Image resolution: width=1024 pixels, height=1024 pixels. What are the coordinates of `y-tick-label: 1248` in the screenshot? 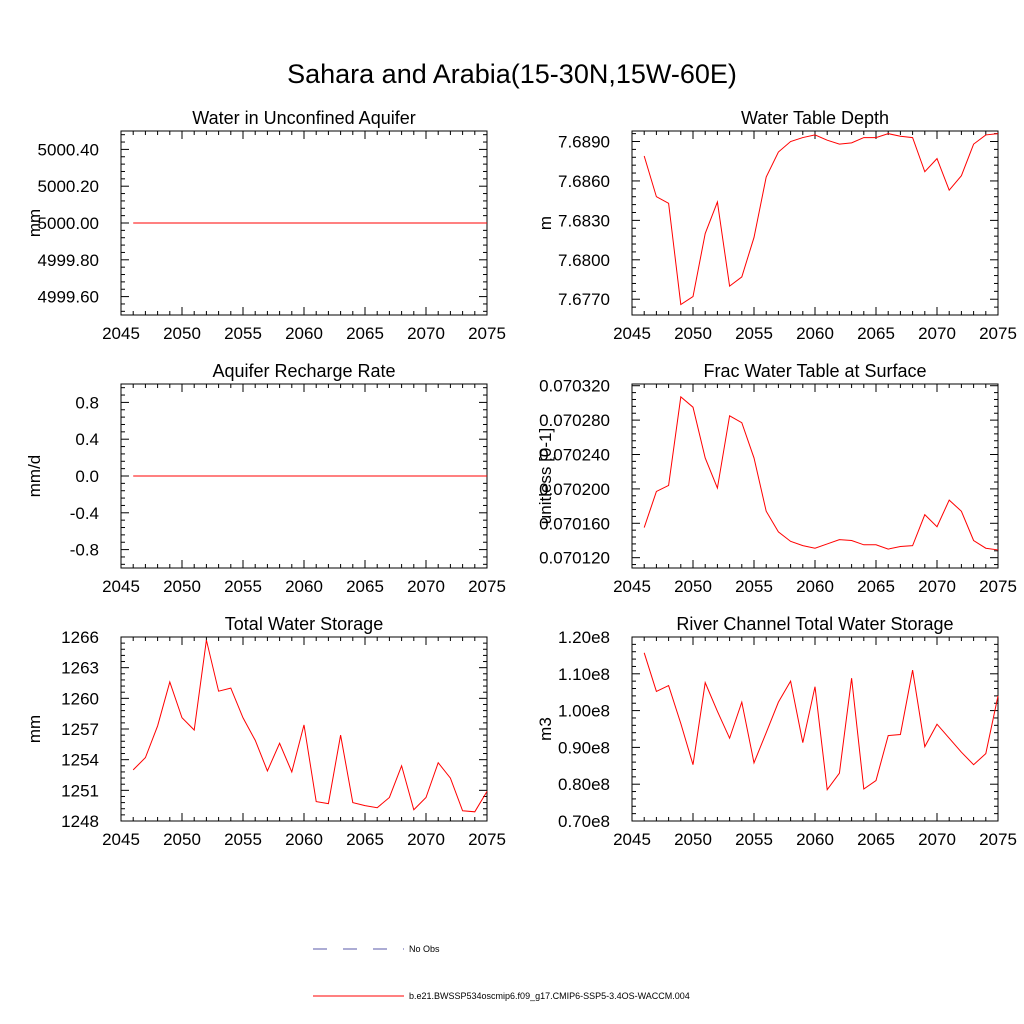 It's located at (80, 821).